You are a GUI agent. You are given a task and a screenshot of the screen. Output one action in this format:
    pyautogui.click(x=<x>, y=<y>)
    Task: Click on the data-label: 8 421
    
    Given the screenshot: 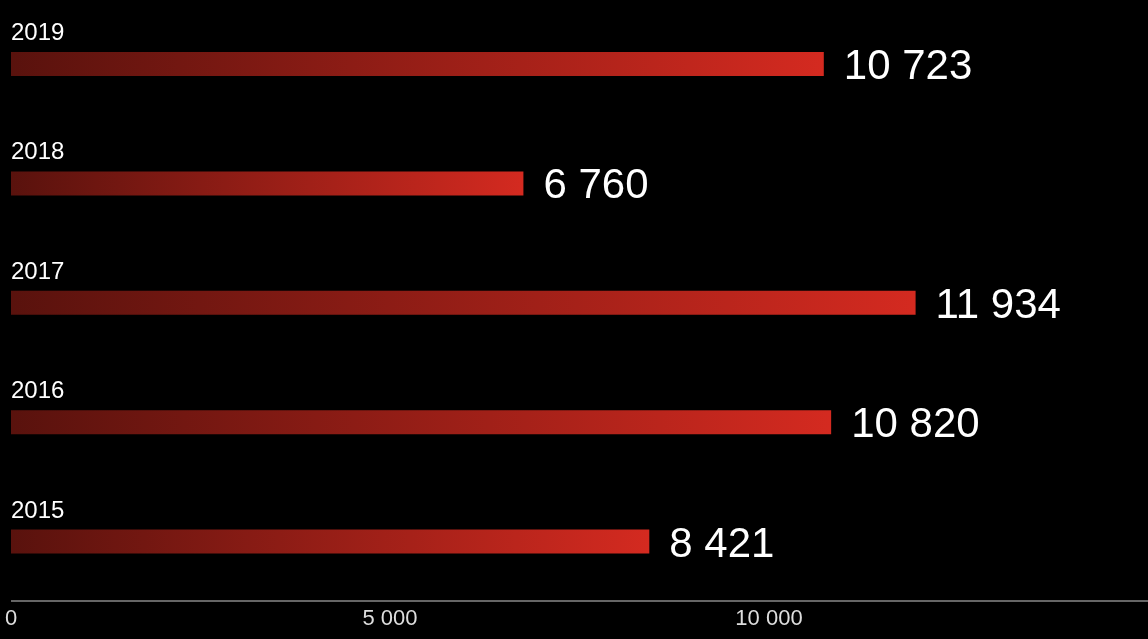 What is the action you would take?
    pyautogui.click(x=722, y=542)
    